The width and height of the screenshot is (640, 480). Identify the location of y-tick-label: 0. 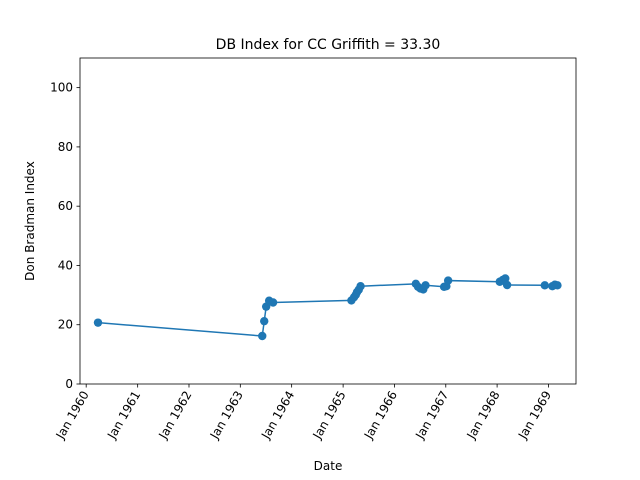
(69, 384).